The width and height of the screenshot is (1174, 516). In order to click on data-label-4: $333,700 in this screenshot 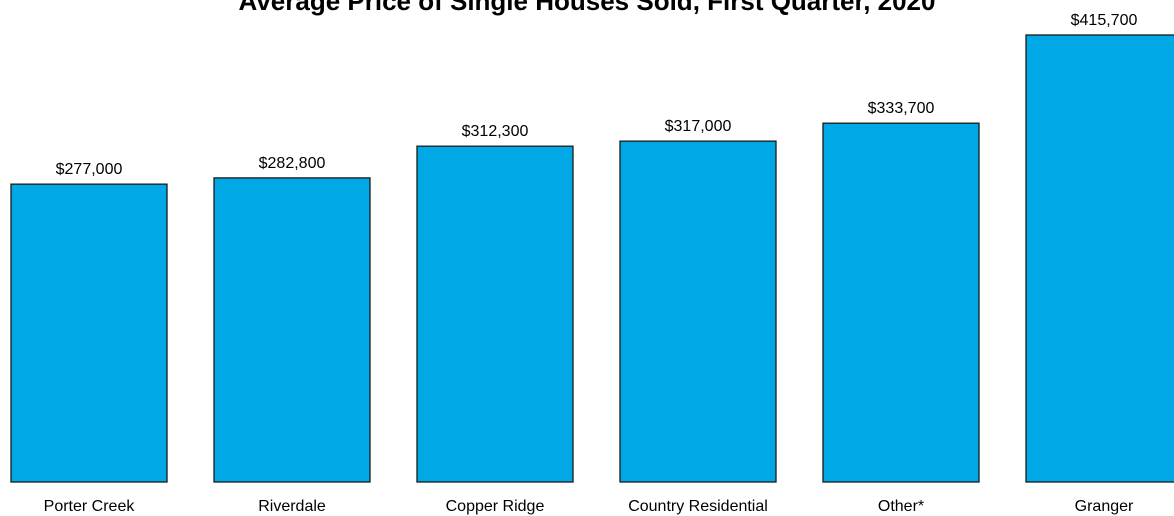, I will do `click(901, 108)`.